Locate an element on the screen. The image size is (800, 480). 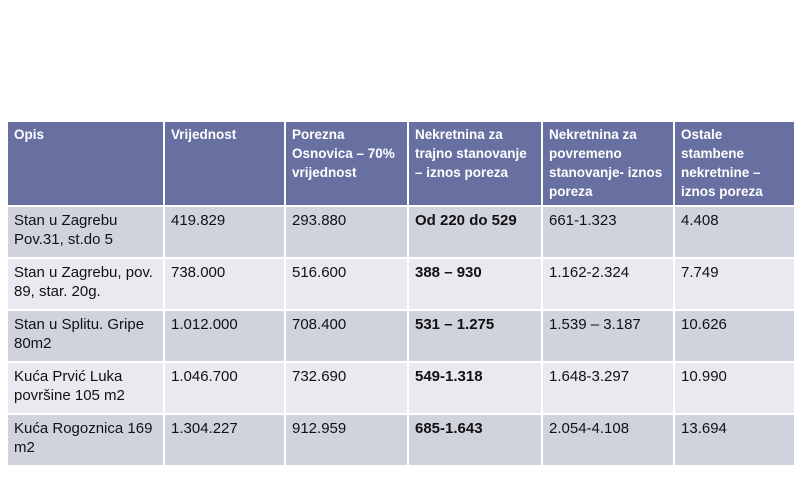
cell-povremeno-stanovanje: 661-1.323 is located at coordinates (608, 232).